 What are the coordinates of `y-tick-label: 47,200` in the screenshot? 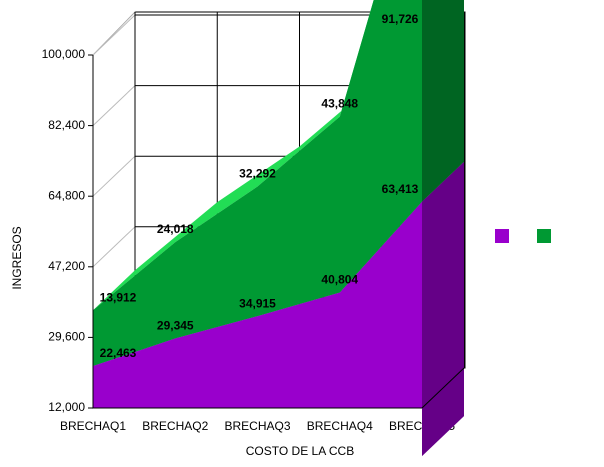 It's located at (66, 266).